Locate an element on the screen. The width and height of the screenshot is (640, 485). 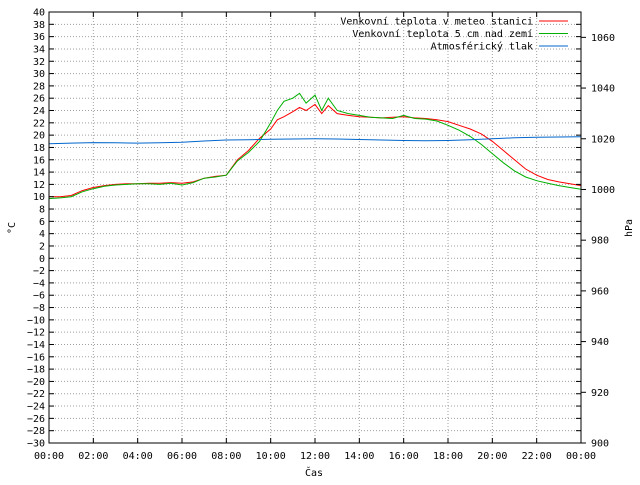
x-axis-label: Čas is located at coordinates (314, 472).